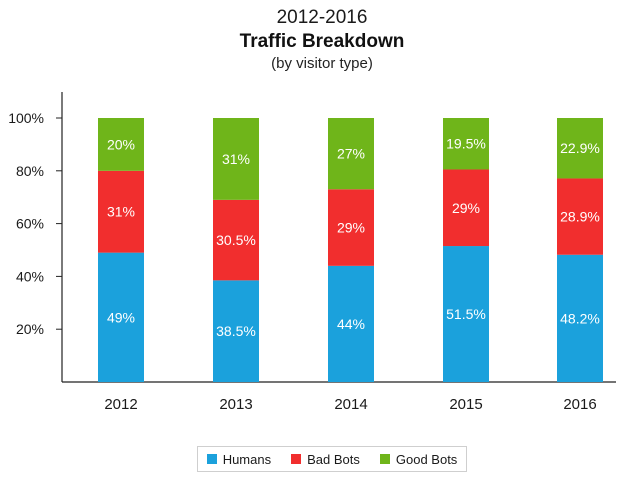  I want to click on data-label: 30.5%, so click(236, 240).